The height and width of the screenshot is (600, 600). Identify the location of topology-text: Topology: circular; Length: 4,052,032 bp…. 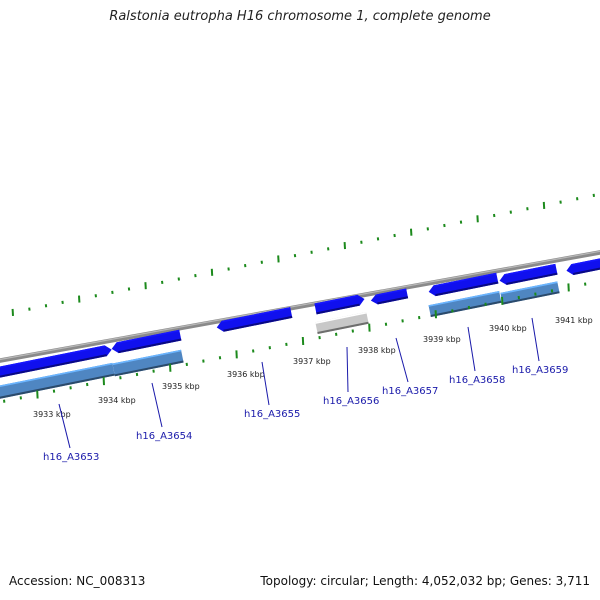
(425, 581).